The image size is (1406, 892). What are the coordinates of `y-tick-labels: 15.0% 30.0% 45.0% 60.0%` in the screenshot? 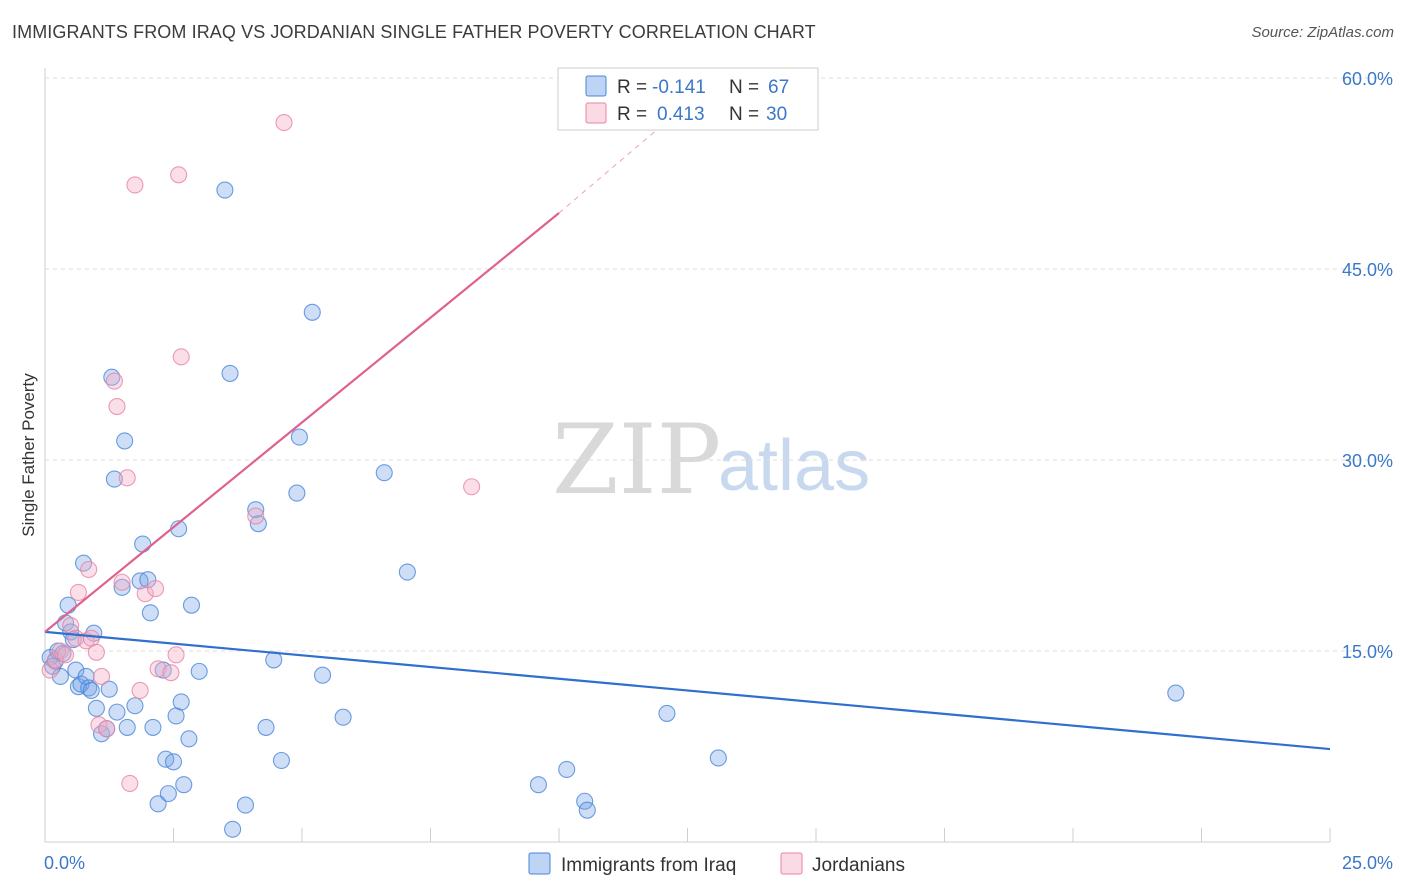 It's located at (1367, 365).